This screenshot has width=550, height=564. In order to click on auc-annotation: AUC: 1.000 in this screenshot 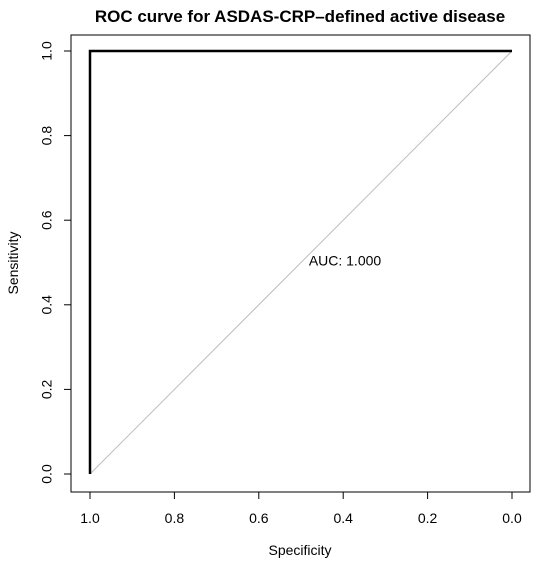, I will do `click(345, 261)`.